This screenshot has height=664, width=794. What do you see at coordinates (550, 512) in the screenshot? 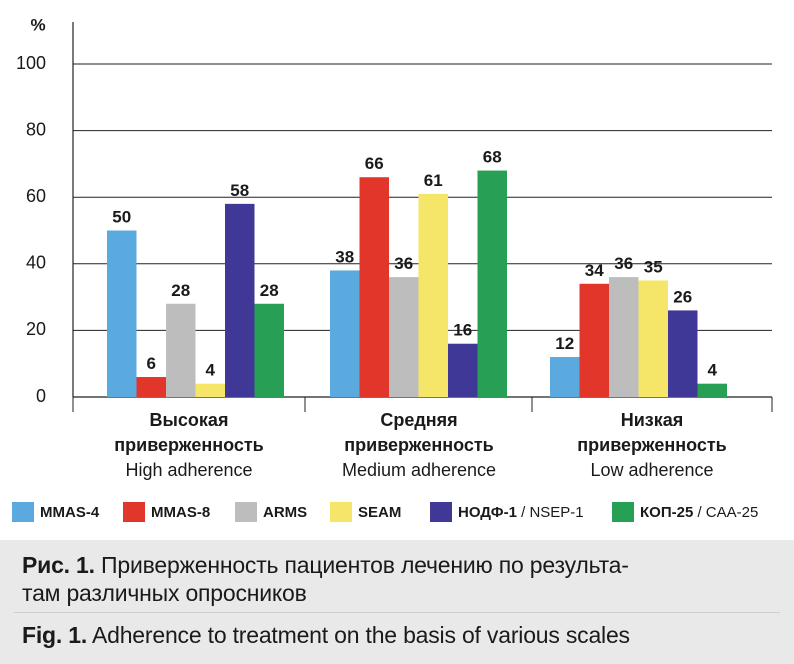
I see `legend-name-suffix-4: / NSEP-1` at bounding box center [550, 512].